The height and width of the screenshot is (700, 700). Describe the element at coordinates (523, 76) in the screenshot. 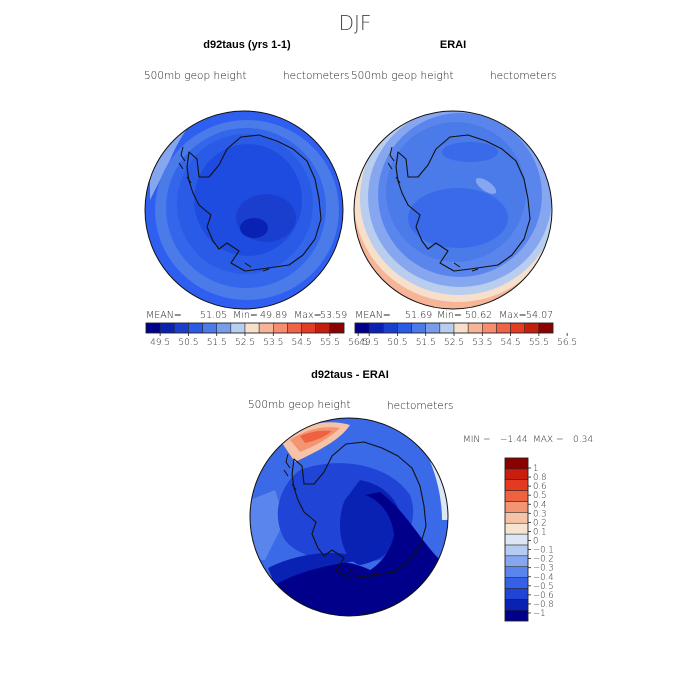

I see `panel-2-units-label: hectometers` at that location.